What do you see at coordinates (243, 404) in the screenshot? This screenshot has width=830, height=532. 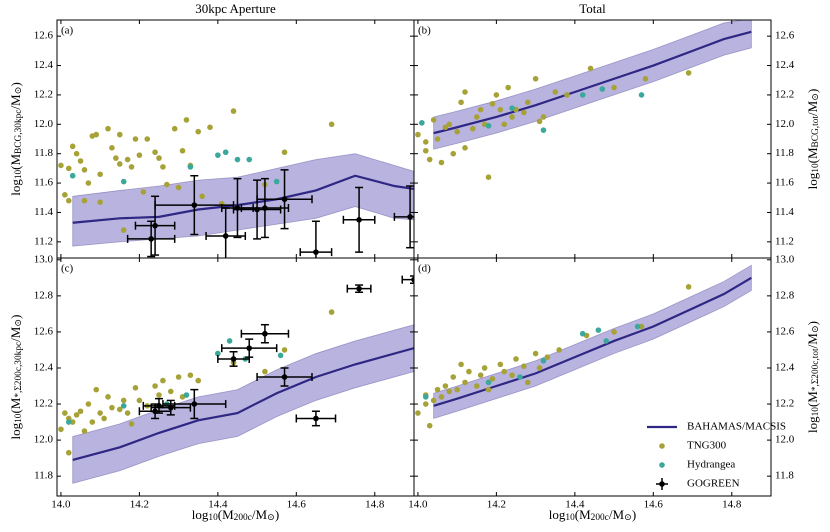 I see `model-line` at bounding box center [243, 404].